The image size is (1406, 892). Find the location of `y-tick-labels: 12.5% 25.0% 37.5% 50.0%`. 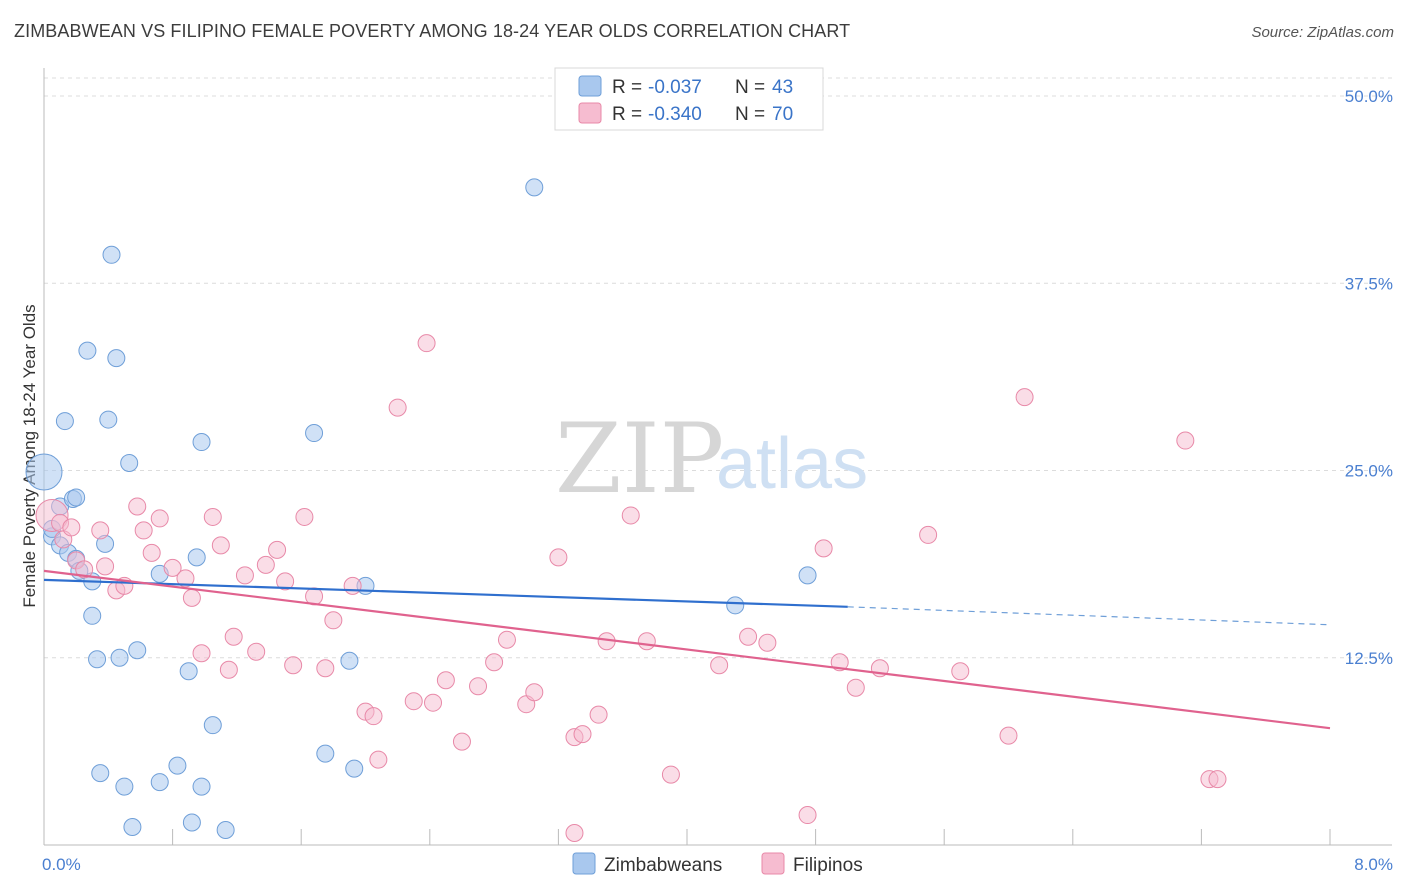

y-tick-labels: 12.5% 25.0% 37.5% 50.0% is located at coordinates (1369, 377).